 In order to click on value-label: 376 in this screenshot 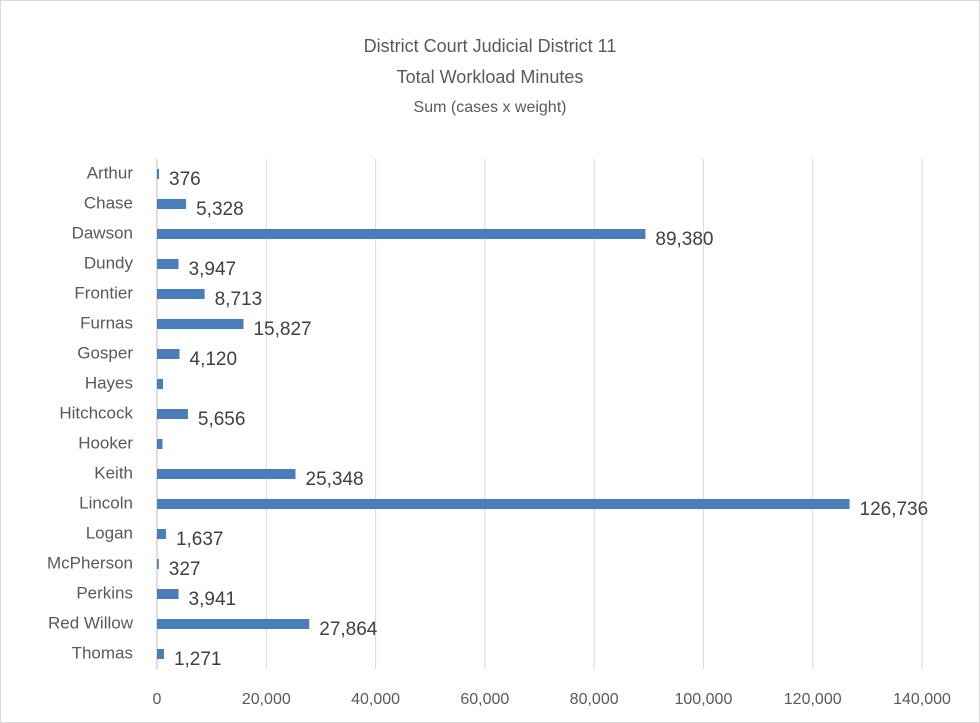, I will do `click(185, 179)`.